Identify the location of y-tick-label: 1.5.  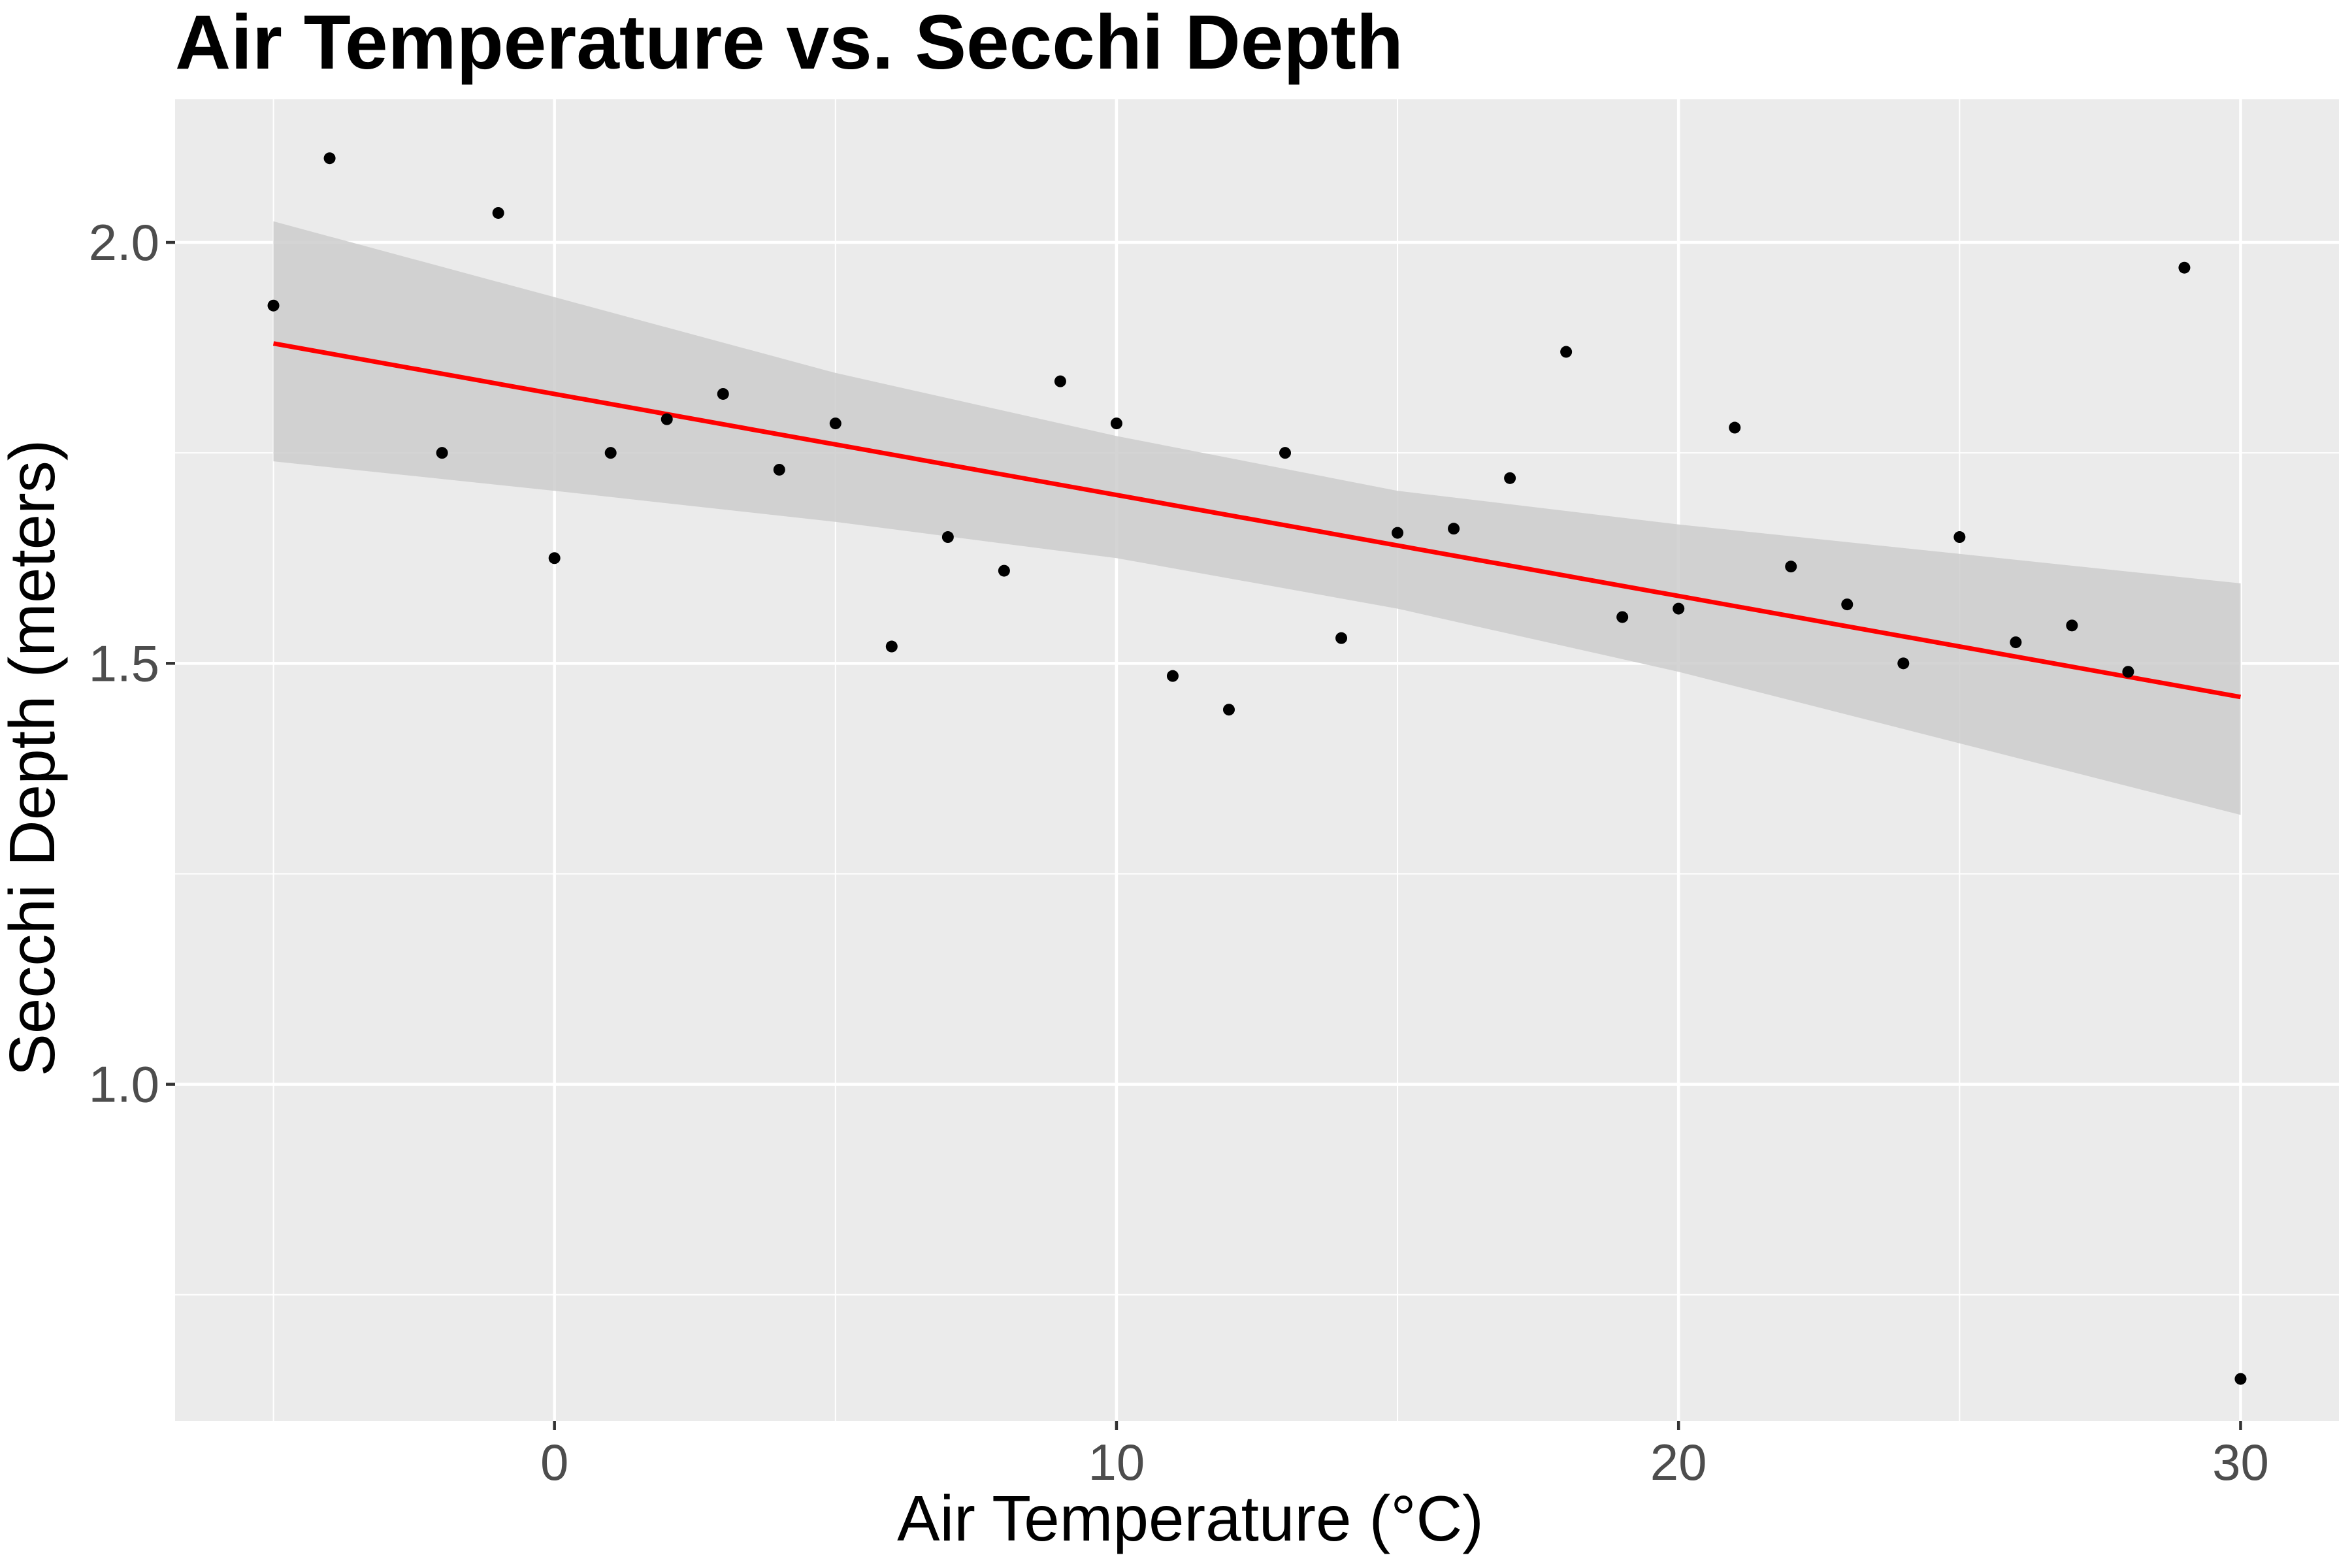
(124, 663).